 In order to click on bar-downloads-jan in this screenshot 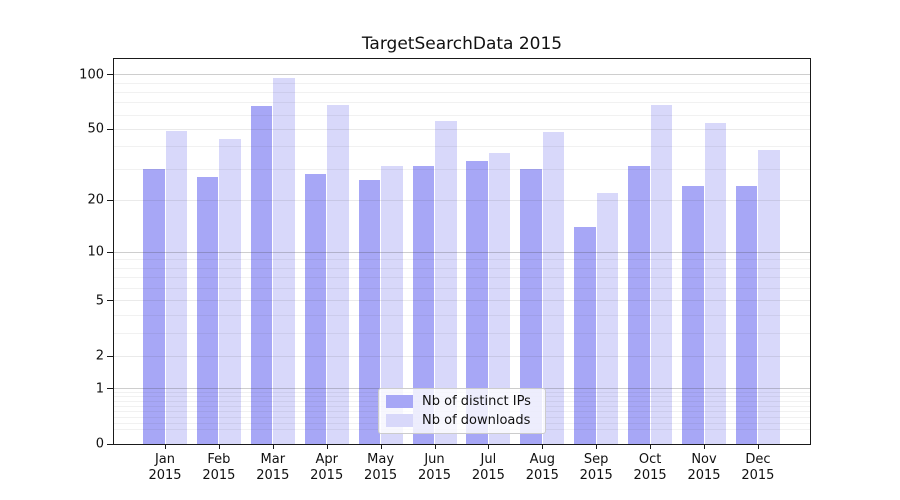, I will do `click(176, 287)`.